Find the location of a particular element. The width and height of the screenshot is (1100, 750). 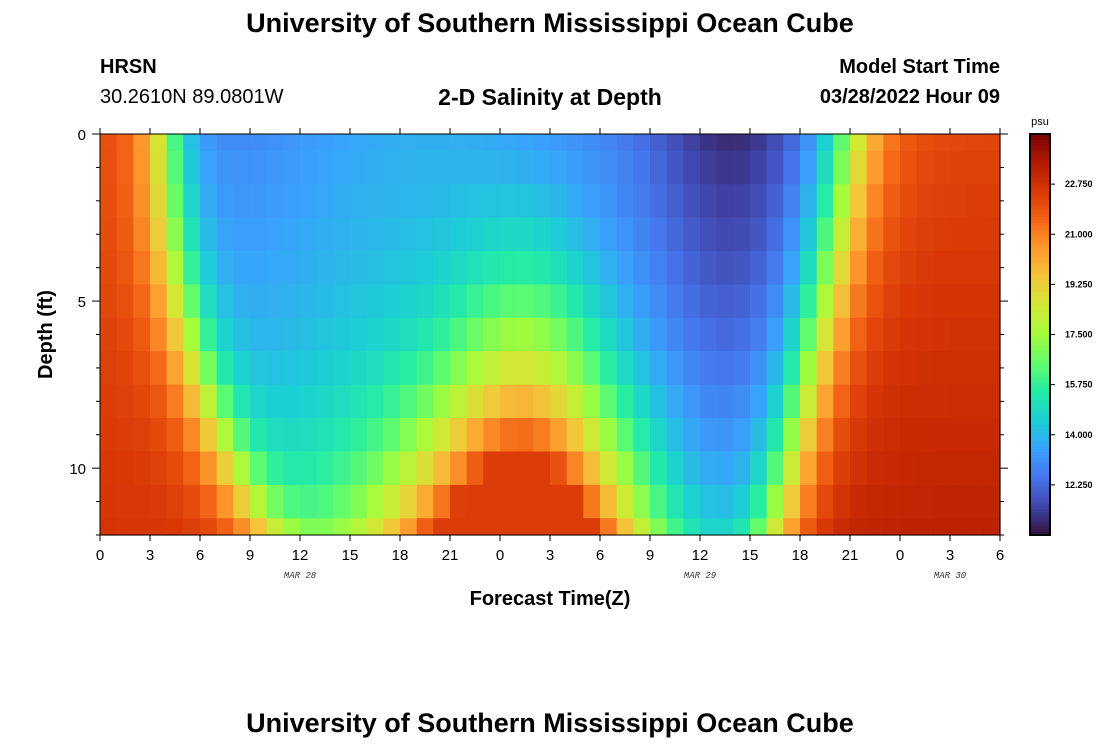

x-tick-label: 0 is located at coordinates (100, 555).